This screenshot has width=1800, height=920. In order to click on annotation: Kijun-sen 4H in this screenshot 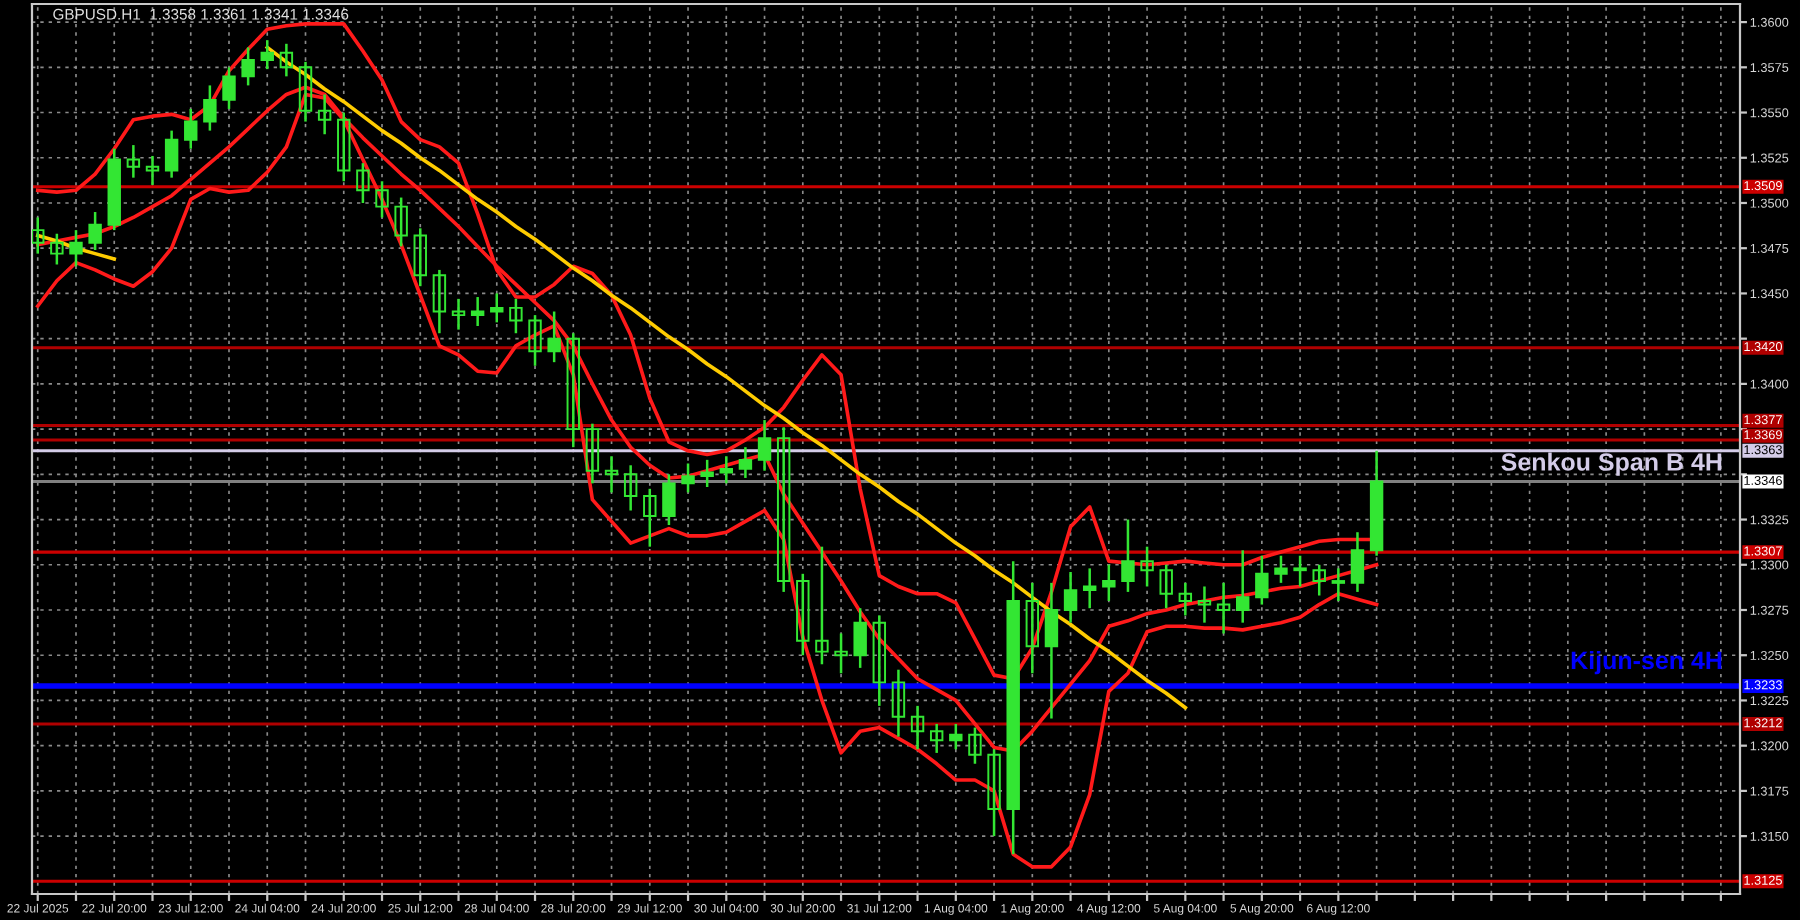, I will do `click(1646, 662)`.